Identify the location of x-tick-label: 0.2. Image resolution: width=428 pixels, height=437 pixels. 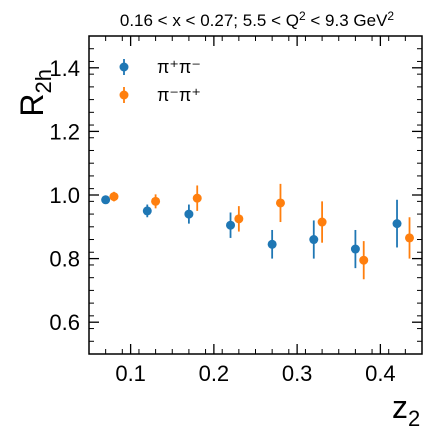
(214, 373).